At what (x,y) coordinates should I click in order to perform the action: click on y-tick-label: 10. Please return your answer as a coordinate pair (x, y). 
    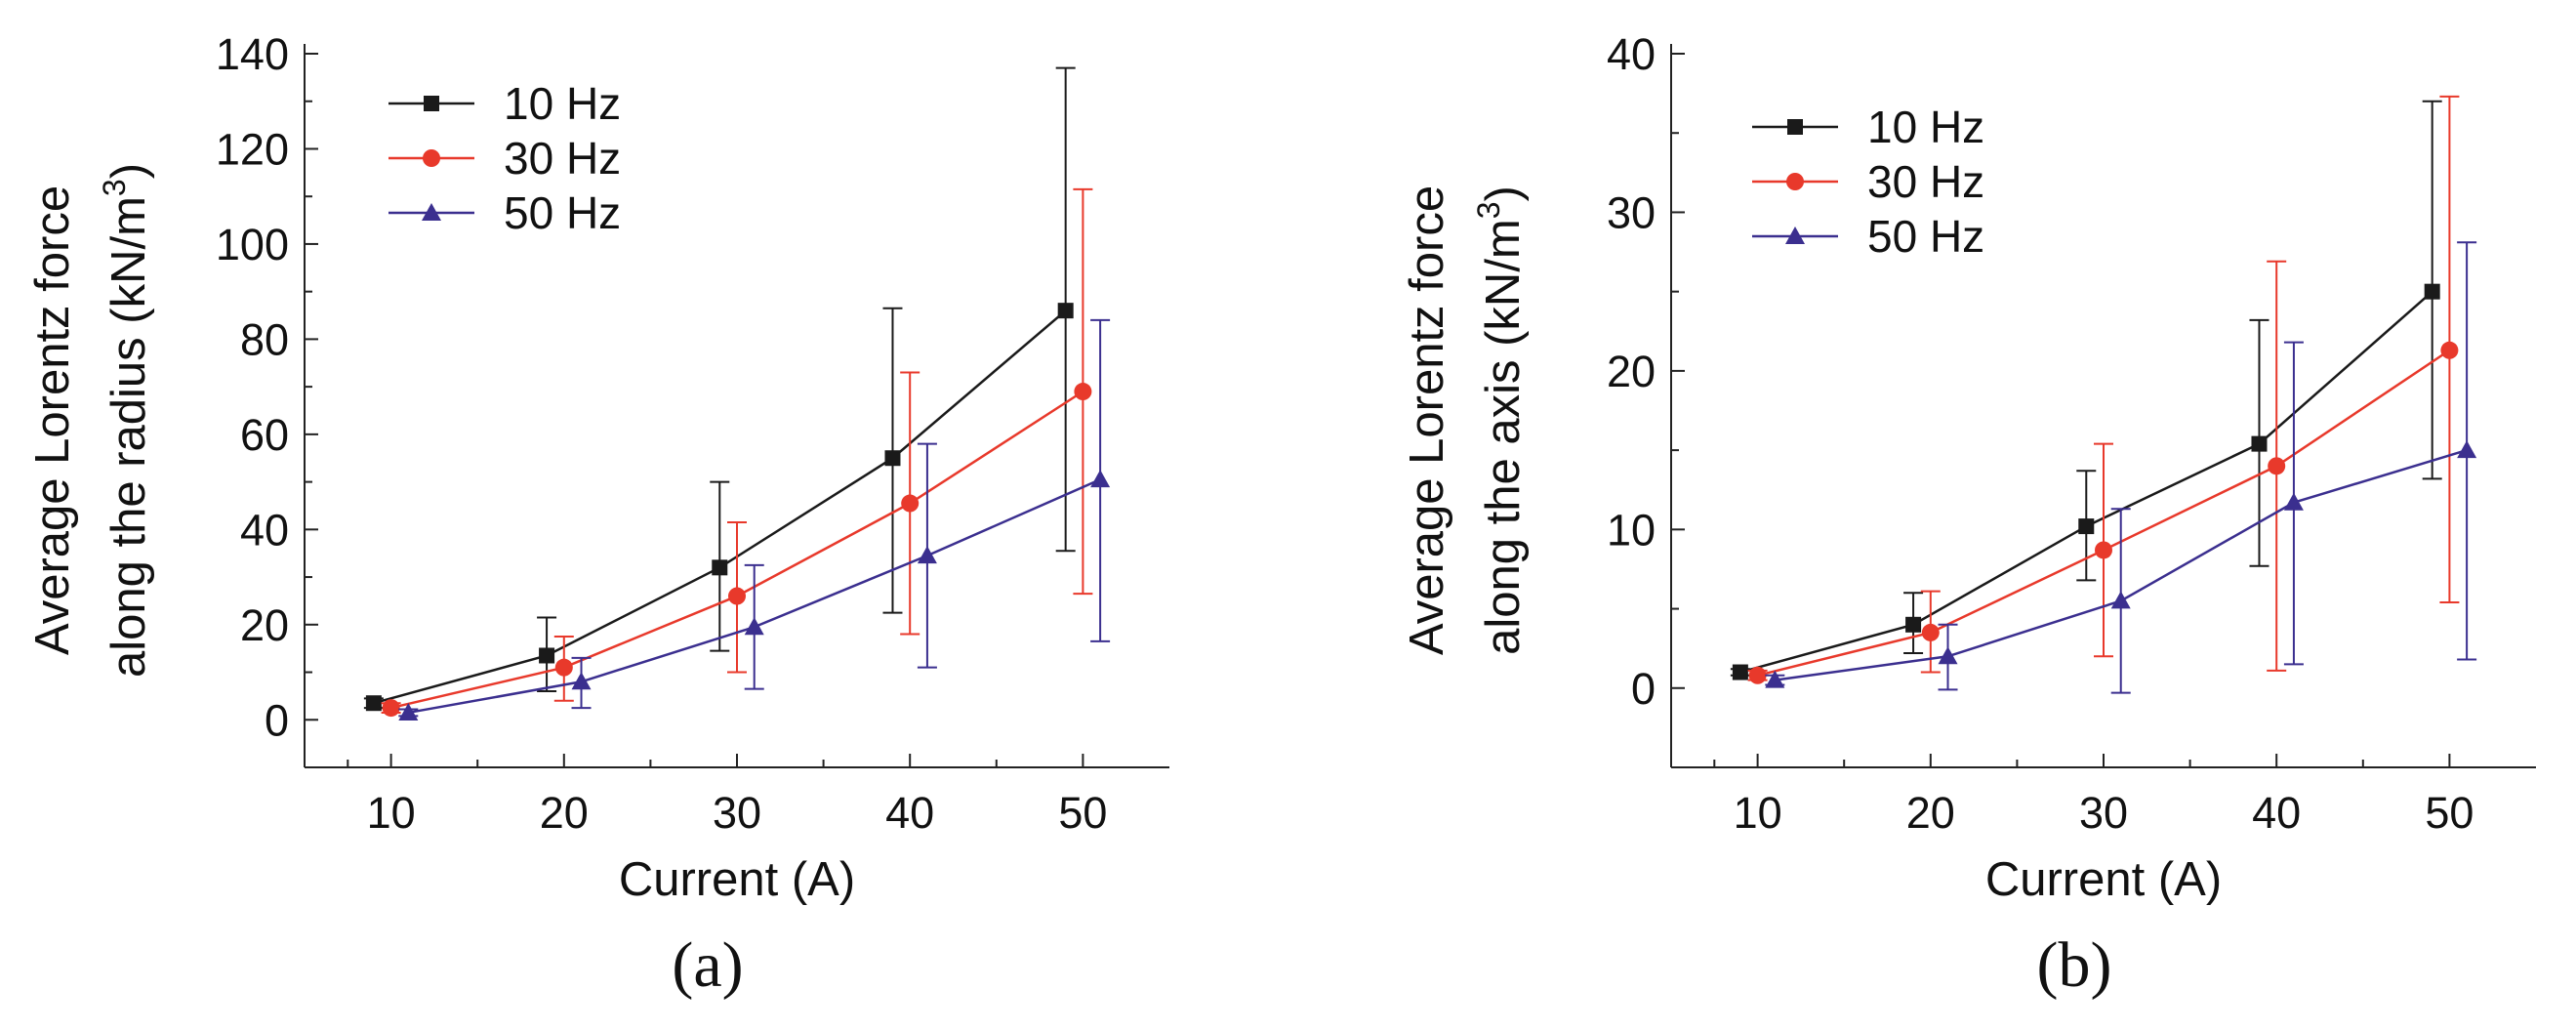
    Looking at the image, I should click on (1631, 530).